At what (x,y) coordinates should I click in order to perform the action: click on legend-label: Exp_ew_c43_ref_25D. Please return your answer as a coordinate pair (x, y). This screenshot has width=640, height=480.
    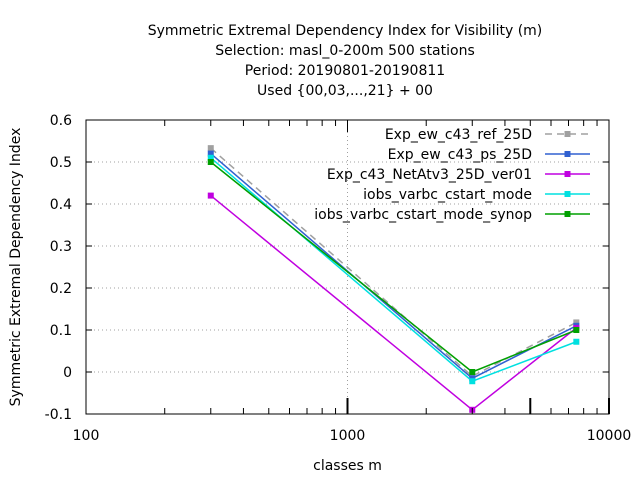
    Looking at the image, I should click on (458, 135).